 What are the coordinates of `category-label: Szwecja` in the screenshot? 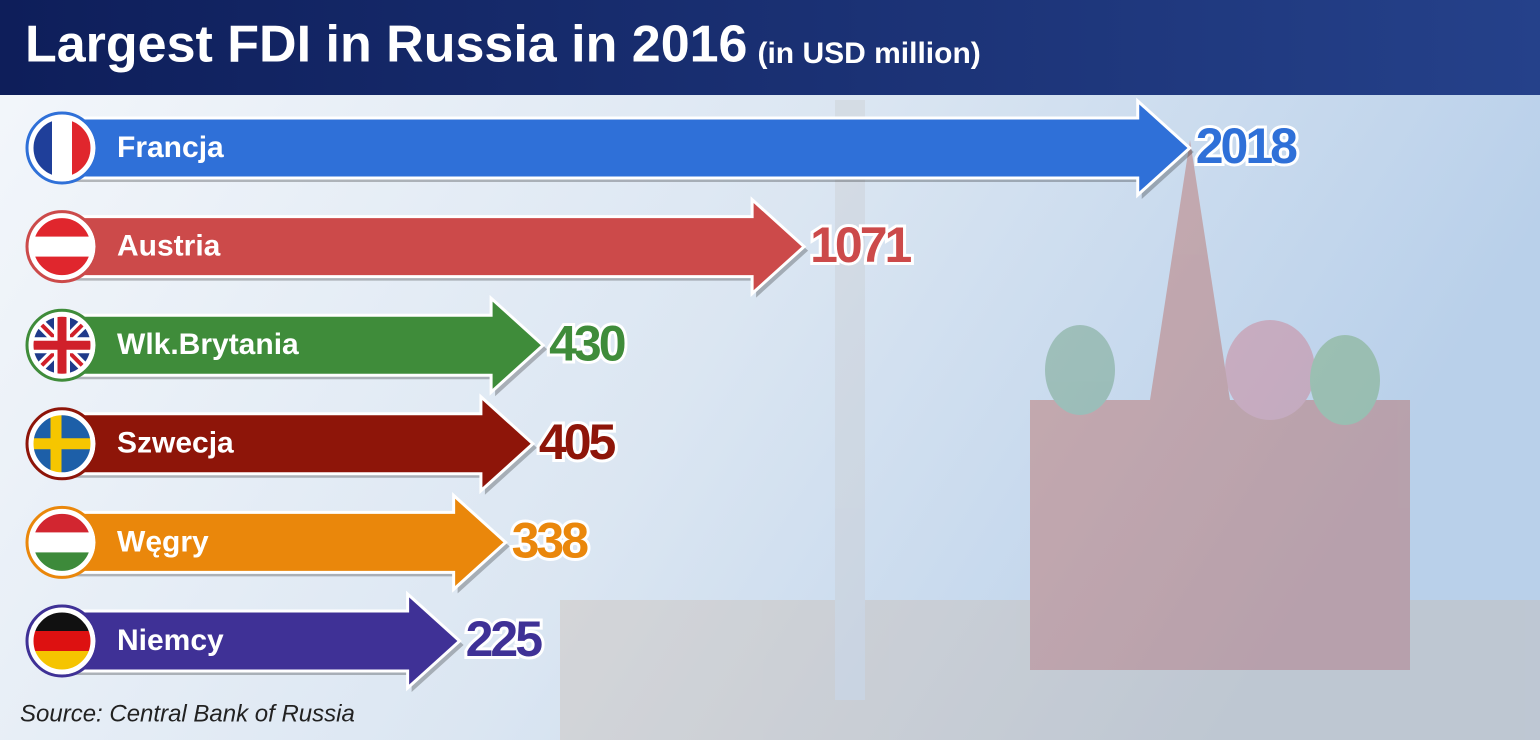 It's located at (175, 443).